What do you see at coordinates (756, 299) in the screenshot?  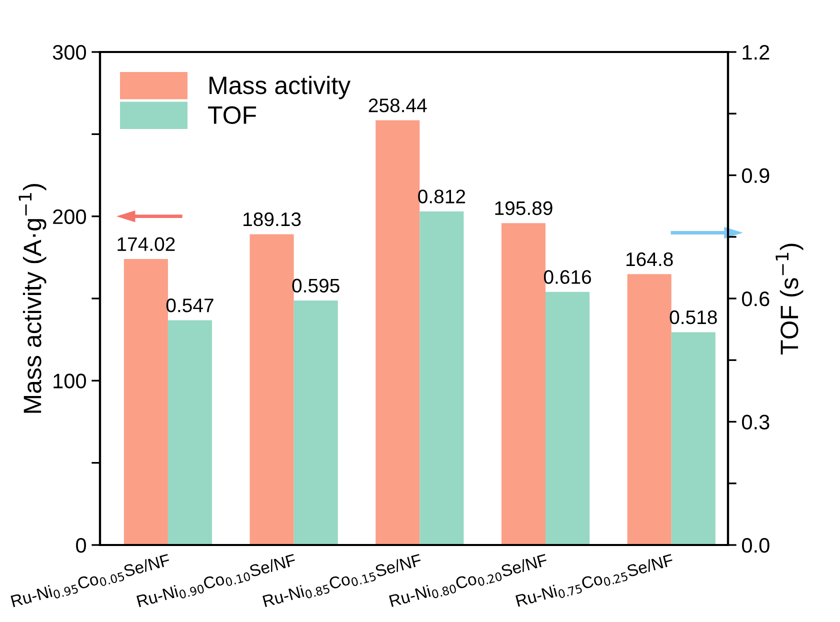 I see `y2-tick-label: 0.6` at bounding box center [756, 299].